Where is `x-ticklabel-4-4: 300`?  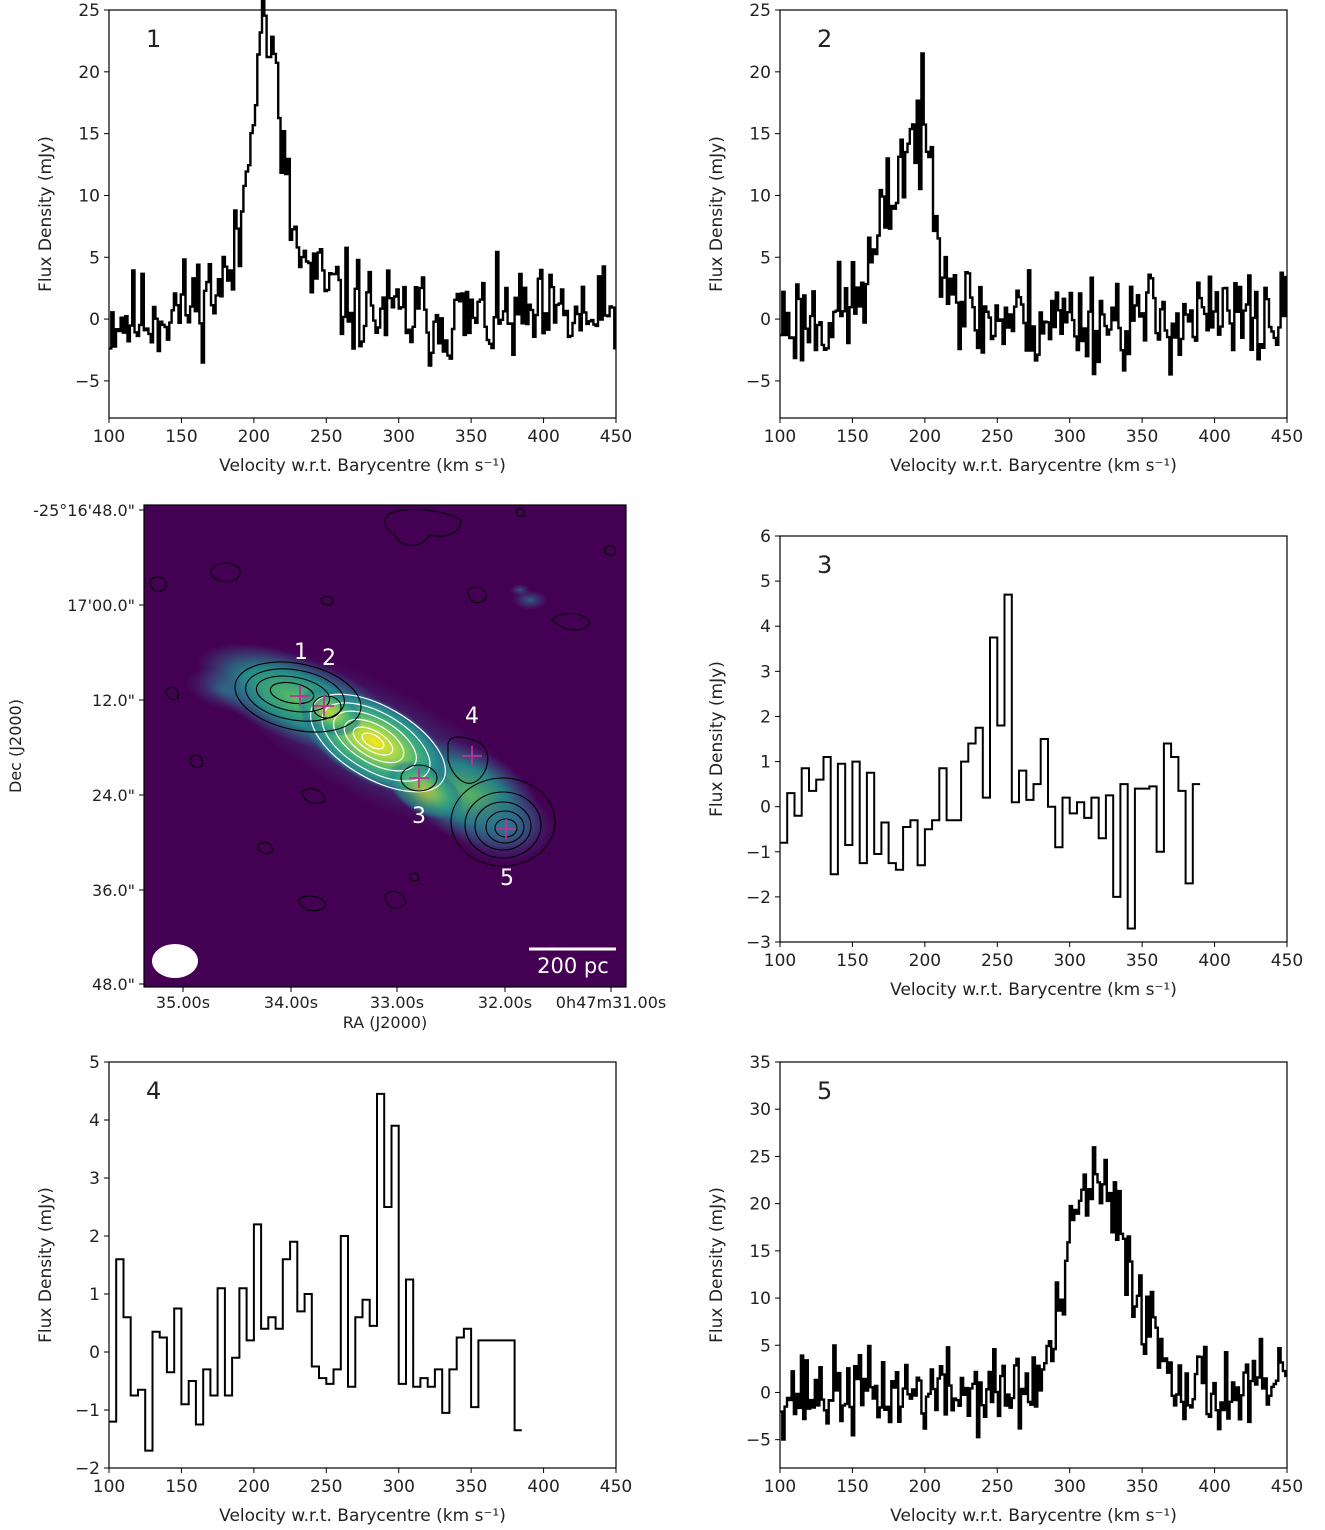 x-ticklabel-4-4: 300 is located at coordinates (398, 1487).